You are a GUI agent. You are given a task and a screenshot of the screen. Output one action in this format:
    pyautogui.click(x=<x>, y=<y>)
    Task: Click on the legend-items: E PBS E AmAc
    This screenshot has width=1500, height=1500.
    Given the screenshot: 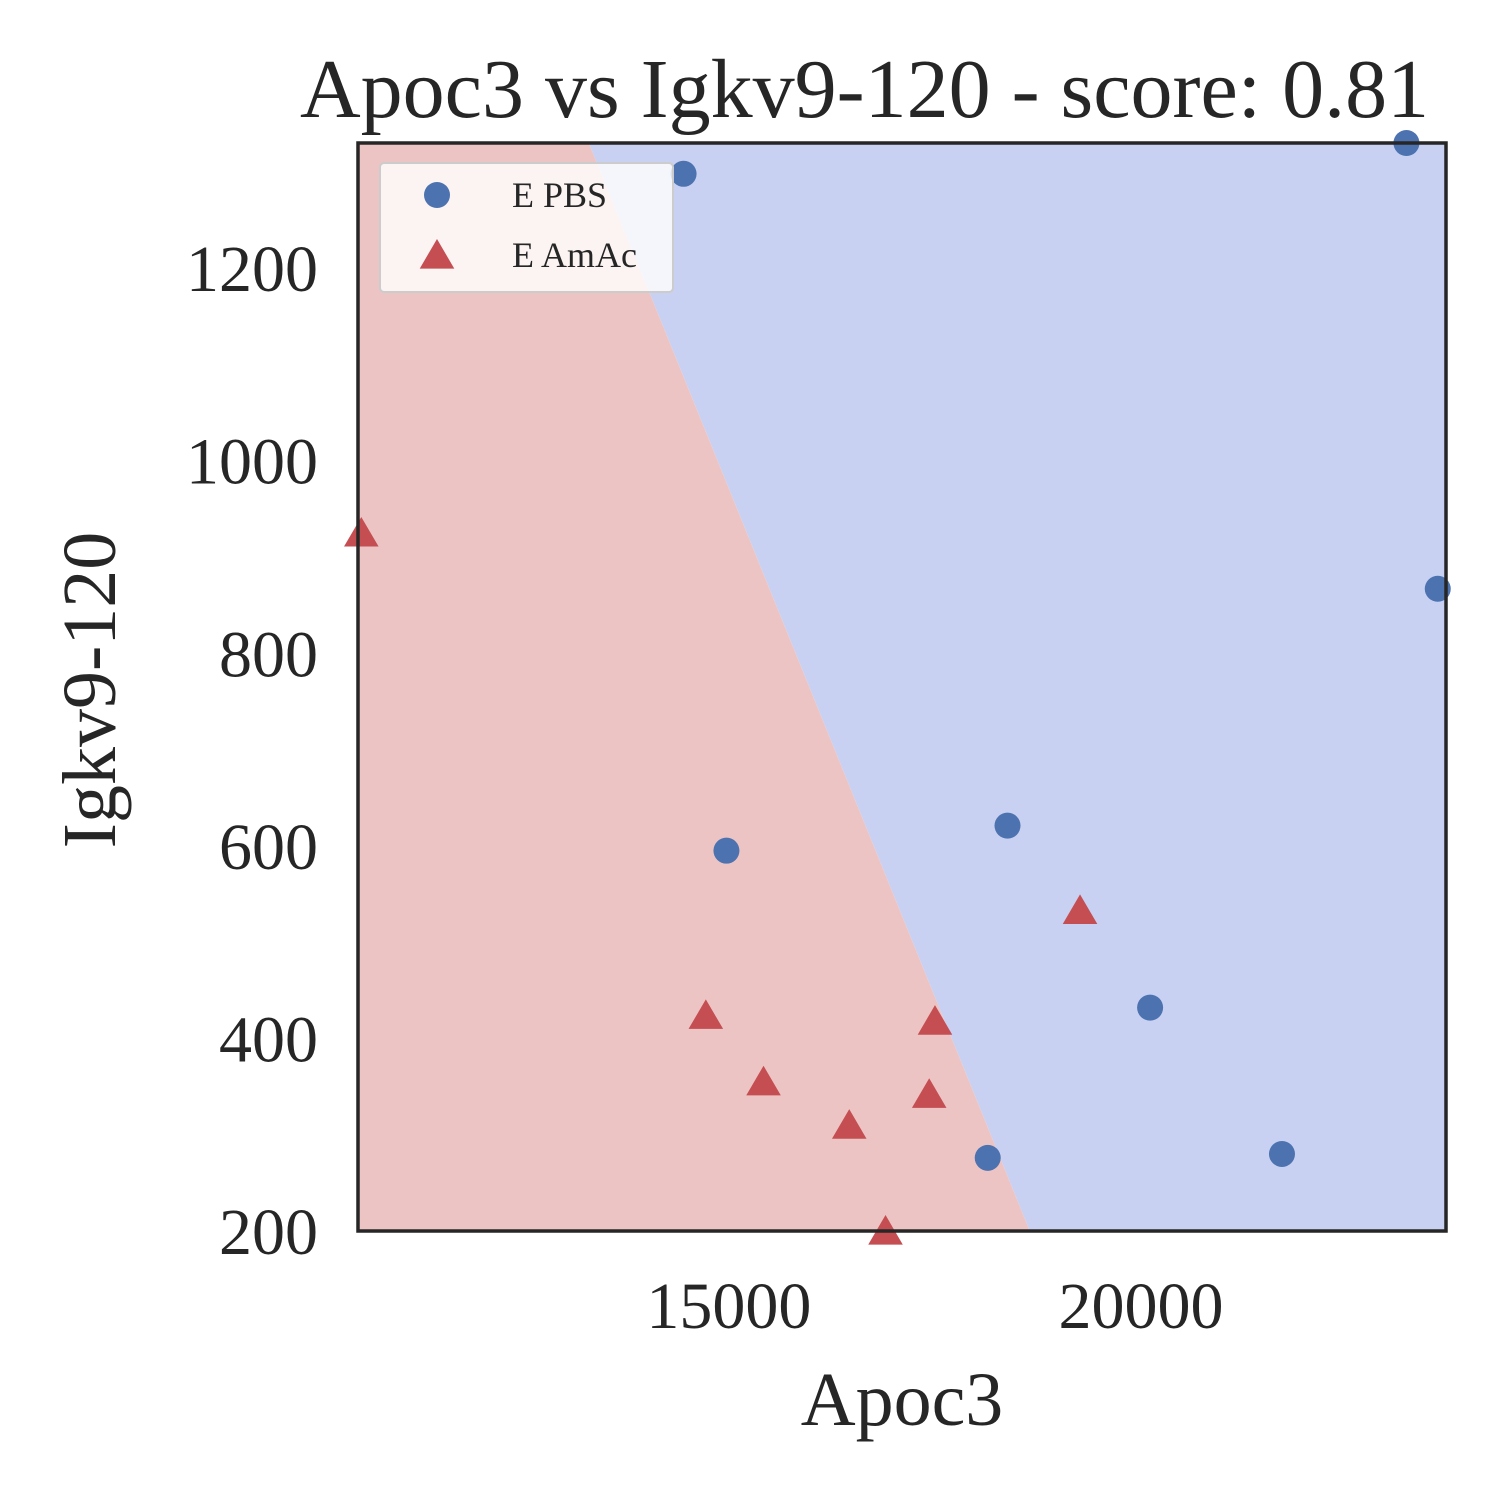 What is the action you would take?
    pyautogui.click(x=528, y=225)
    